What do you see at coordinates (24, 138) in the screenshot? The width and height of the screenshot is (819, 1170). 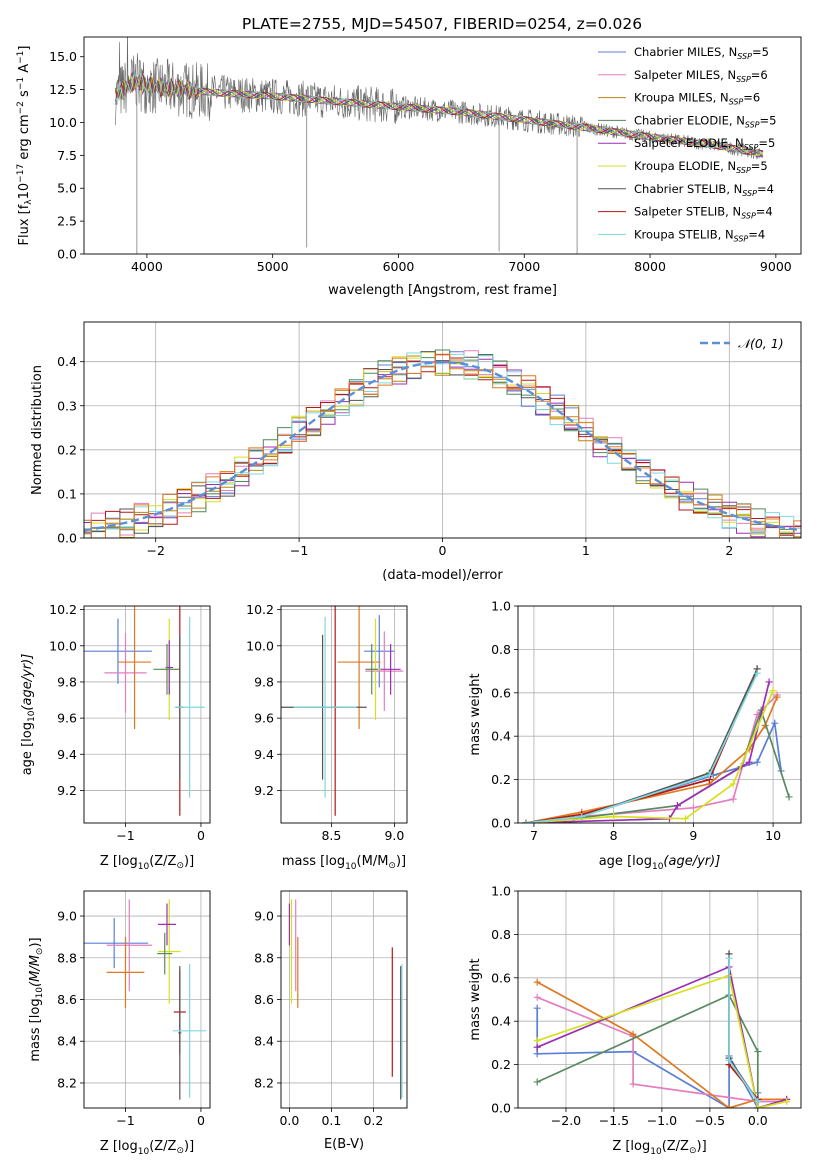 I see `label-part: erg cm` at bounding box center [24, 138].